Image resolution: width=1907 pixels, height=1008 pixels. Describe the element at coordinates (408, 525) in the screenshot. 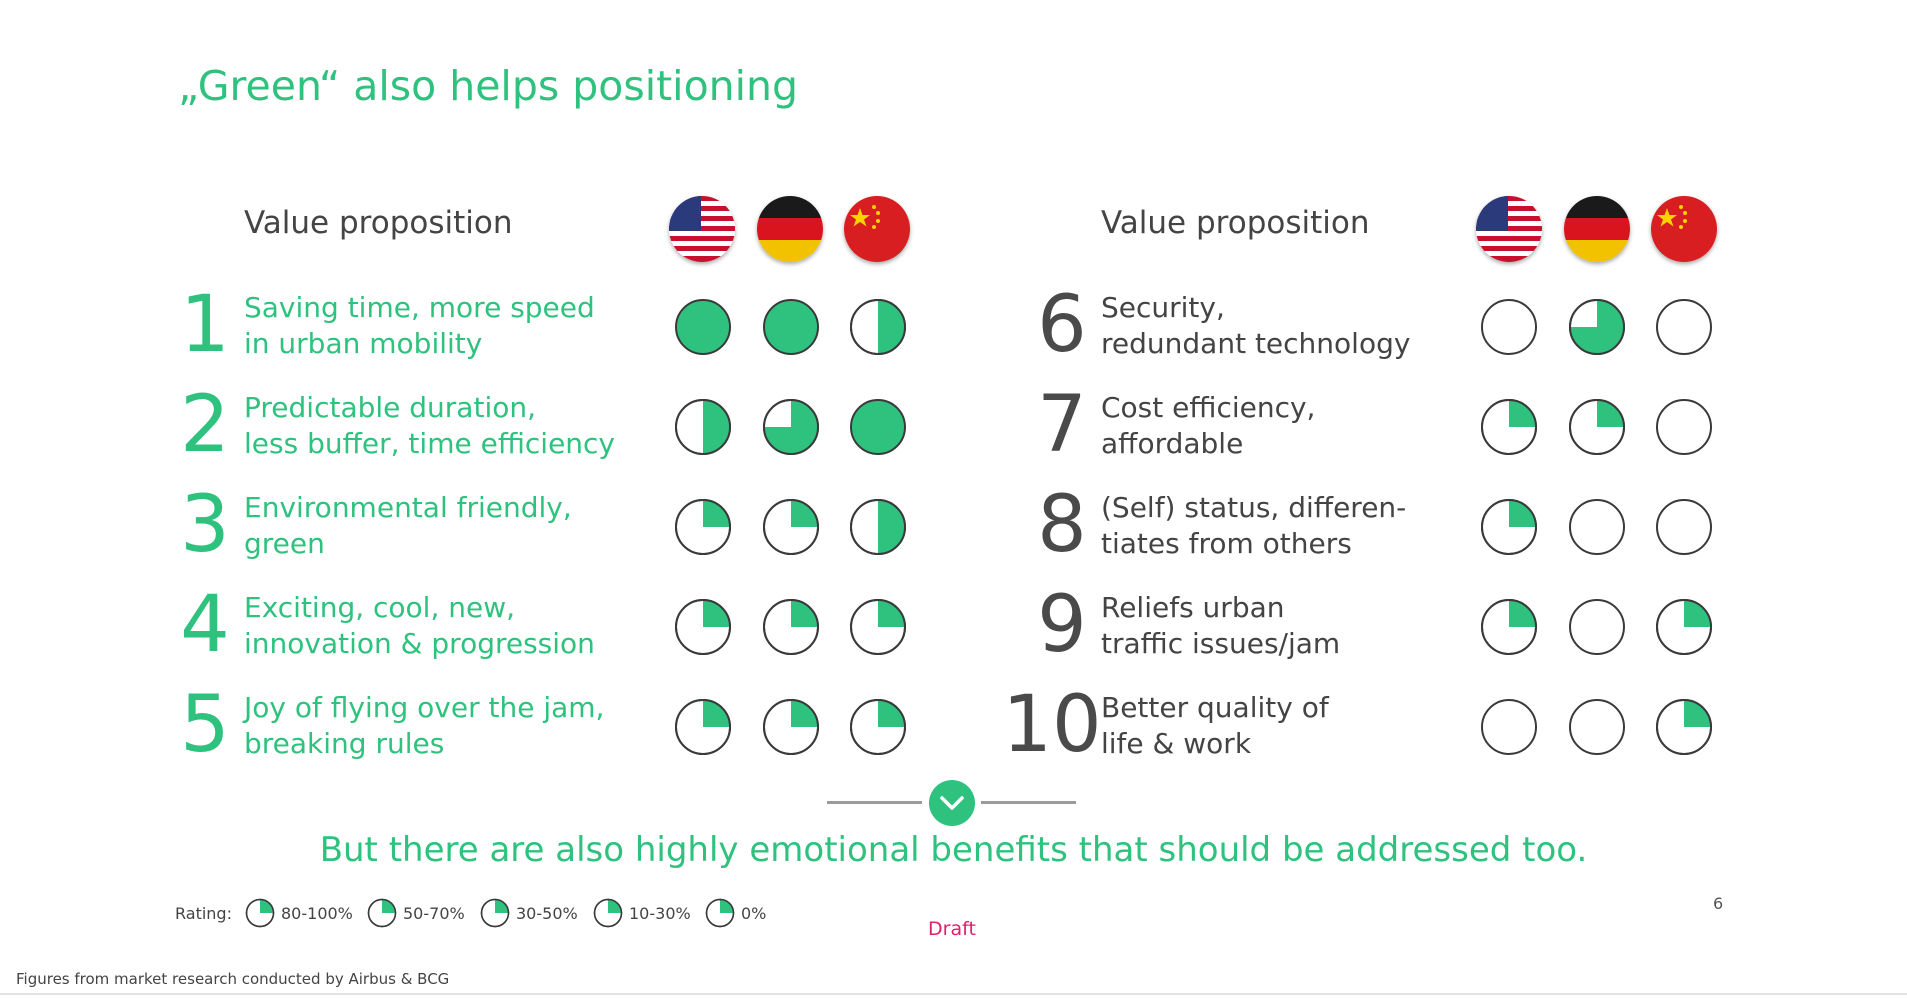

I see `item-label: Environmental friendly, green` at that location.